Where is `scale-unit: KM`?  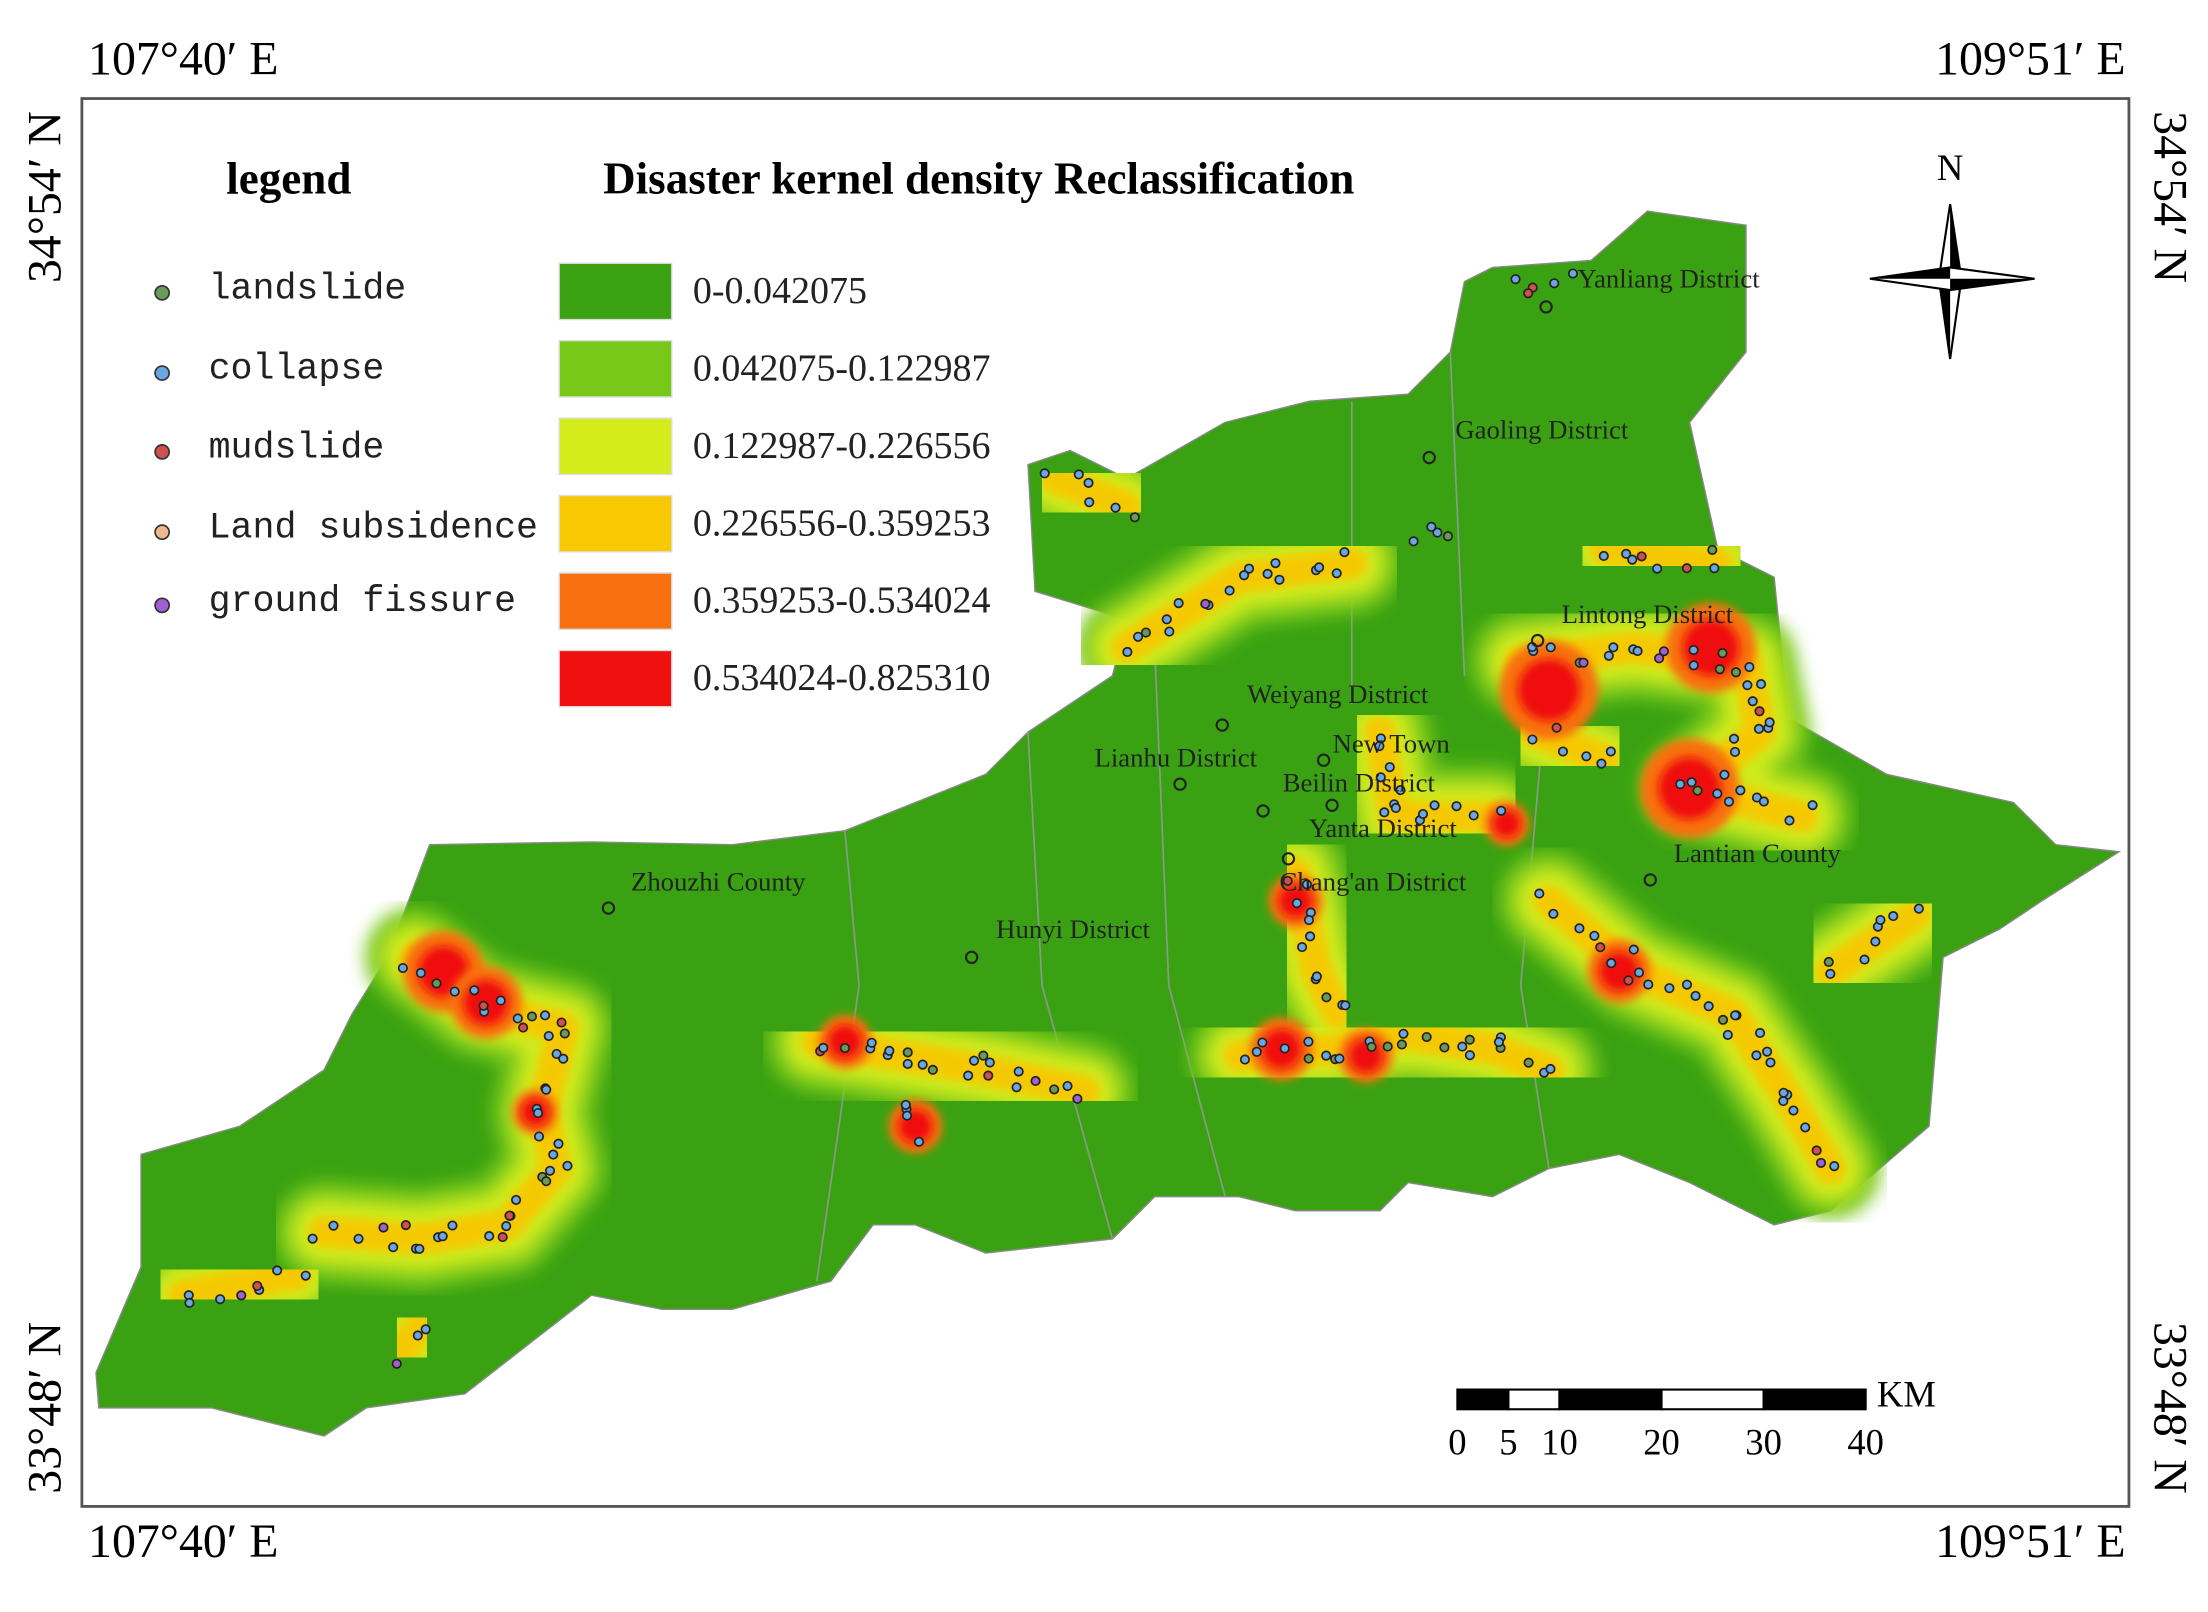 scale-unit: KM is located at coordinates (1906, 1393).